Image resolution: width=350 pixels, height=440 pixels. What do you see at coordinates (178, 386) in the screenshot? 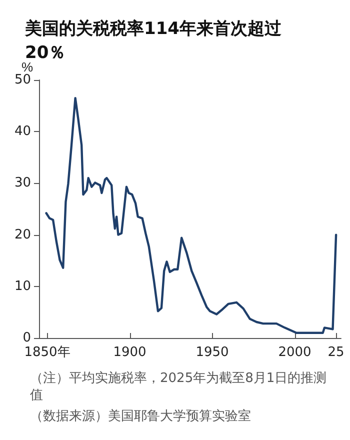
I see `text: （注）平均实施税率，2025年为截至8月1日的推测值` at bounding box center [178, 386].